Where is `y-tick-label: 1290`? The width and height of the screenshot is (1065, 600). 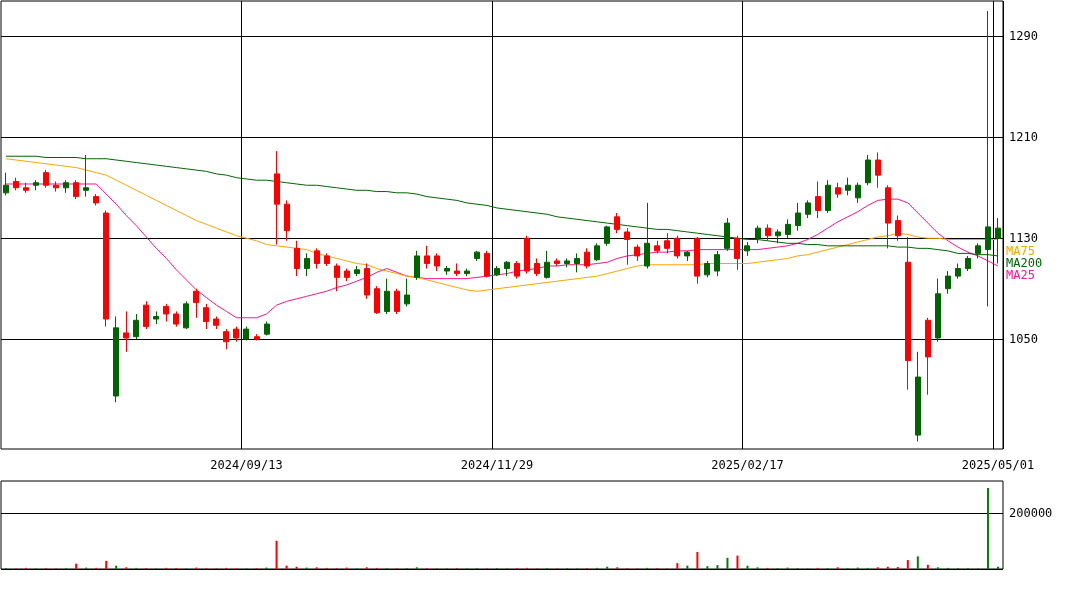 y-tick-label: 1290 is located at coordinates (1023, 36).